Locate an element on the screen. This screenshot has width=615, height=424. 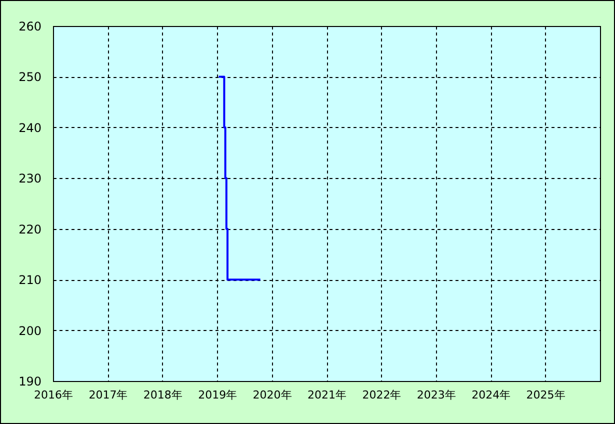
x-tick-label: 2024年 is located at coordinates (491, 395).